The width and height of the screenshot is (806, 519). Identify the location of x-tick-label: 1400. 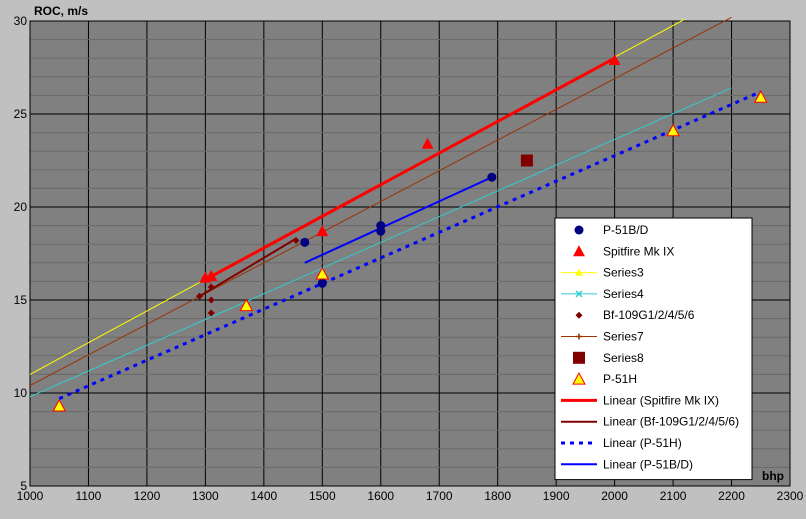
(263, 496).